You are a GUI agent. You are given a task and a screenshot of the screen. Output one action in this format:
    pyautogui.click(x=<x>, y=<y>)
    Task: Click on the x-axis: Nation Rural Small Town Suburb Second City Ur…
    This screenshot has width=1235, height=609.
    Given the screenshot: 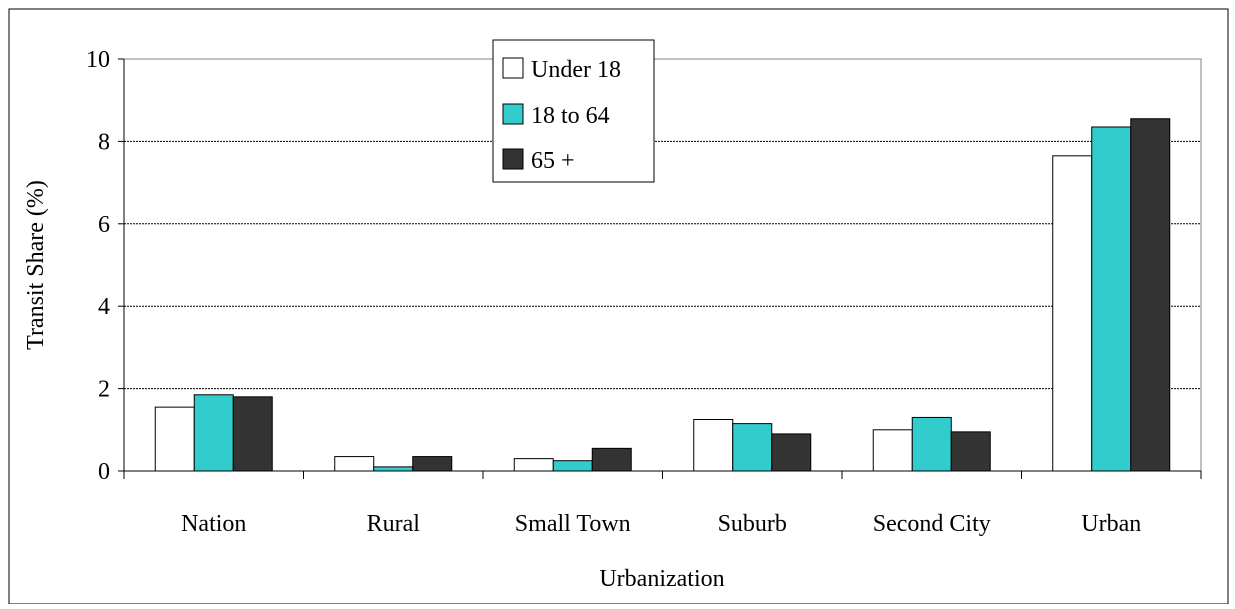 What is the action you would take?
    pyautogui.click(x=662, y=503)
    